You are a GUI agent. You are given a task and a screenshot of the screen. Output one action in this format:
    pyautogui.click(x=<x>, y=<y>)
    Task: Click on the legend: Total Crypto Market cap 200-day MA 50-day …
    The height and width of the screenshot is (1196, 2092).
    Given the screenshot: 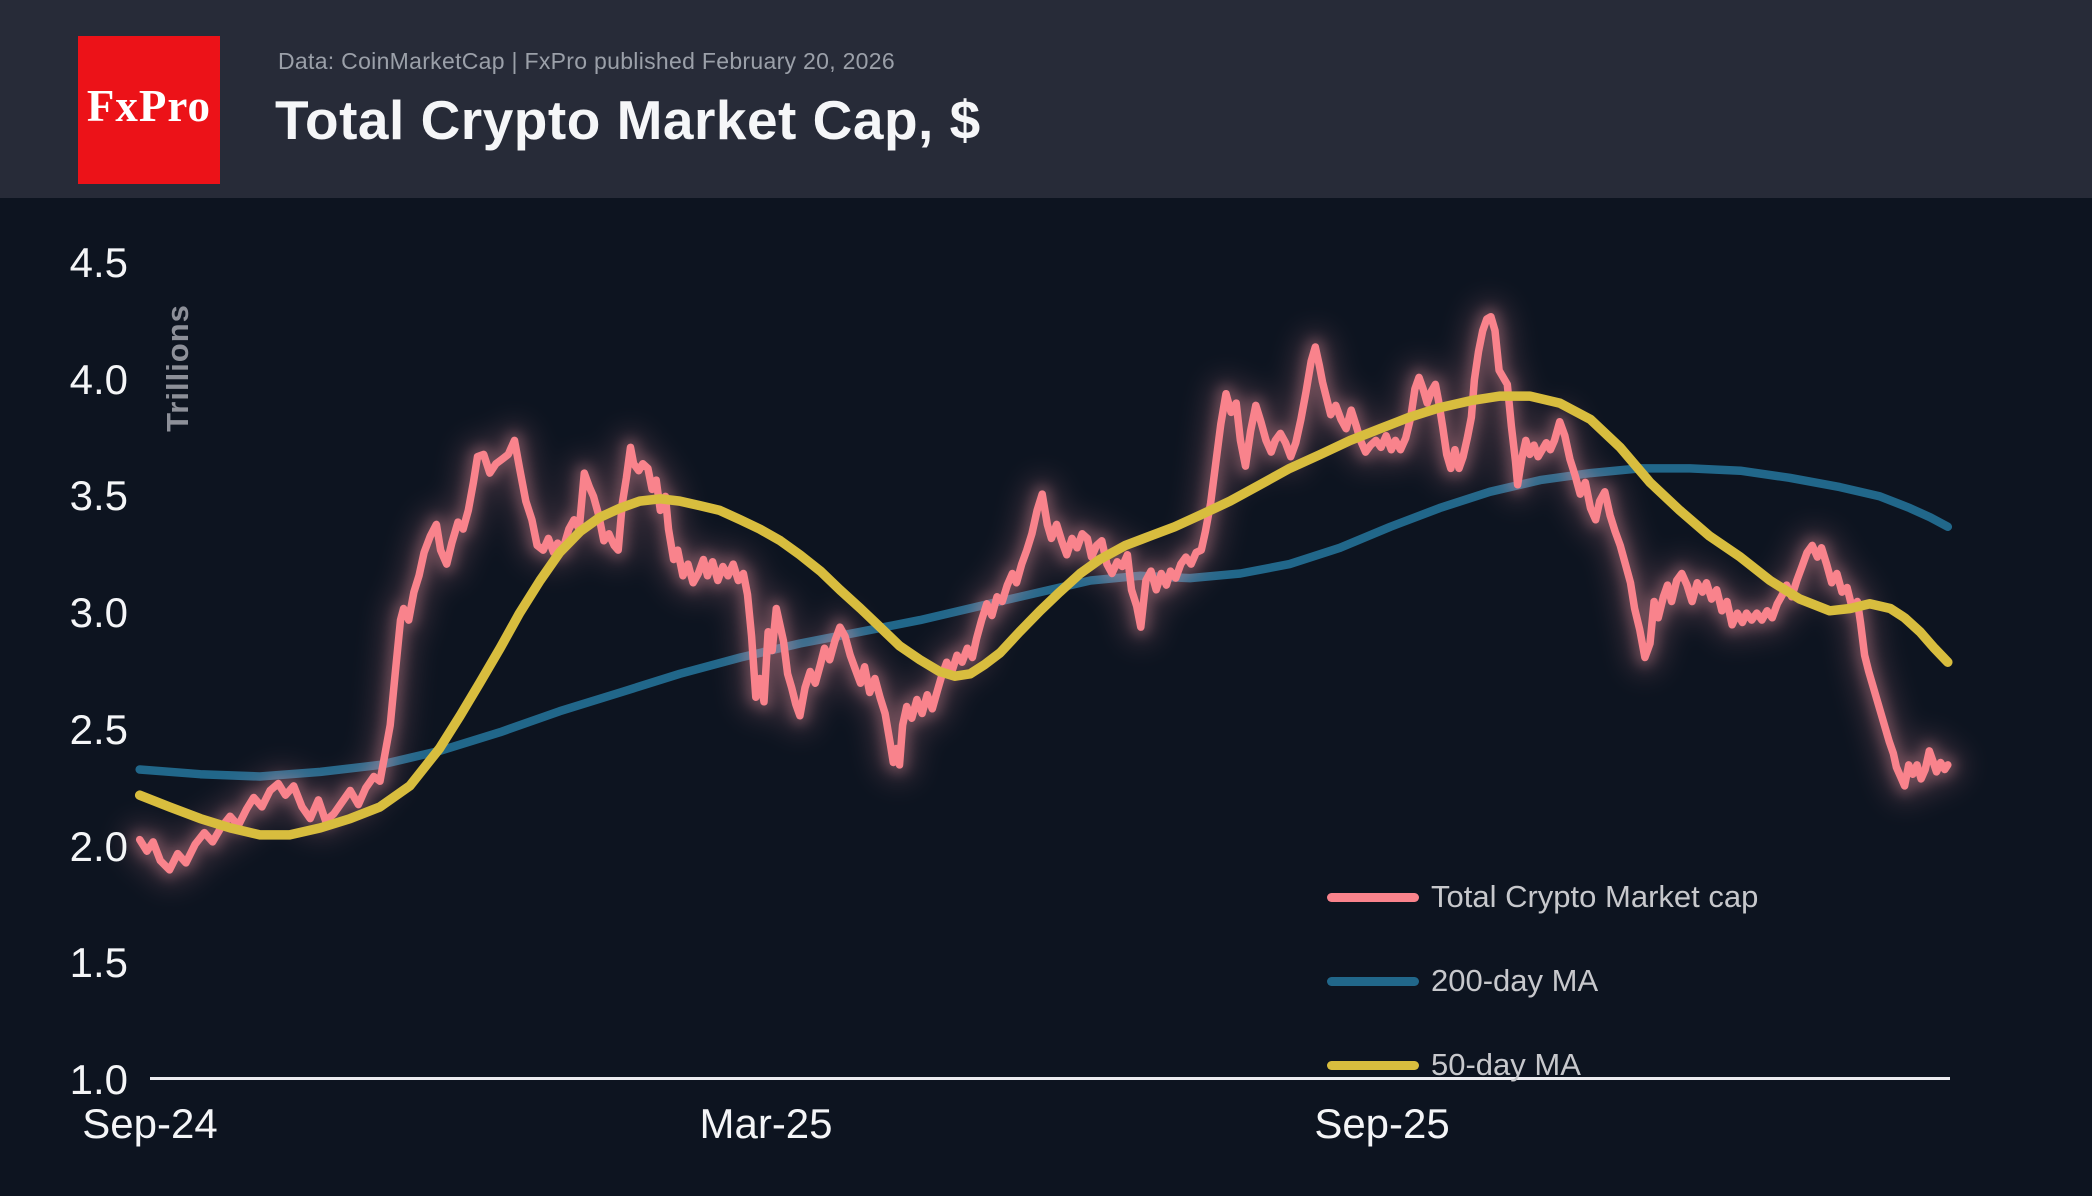 What is the action you would take?
    pyautogui.click(x=1542, y=981)
    